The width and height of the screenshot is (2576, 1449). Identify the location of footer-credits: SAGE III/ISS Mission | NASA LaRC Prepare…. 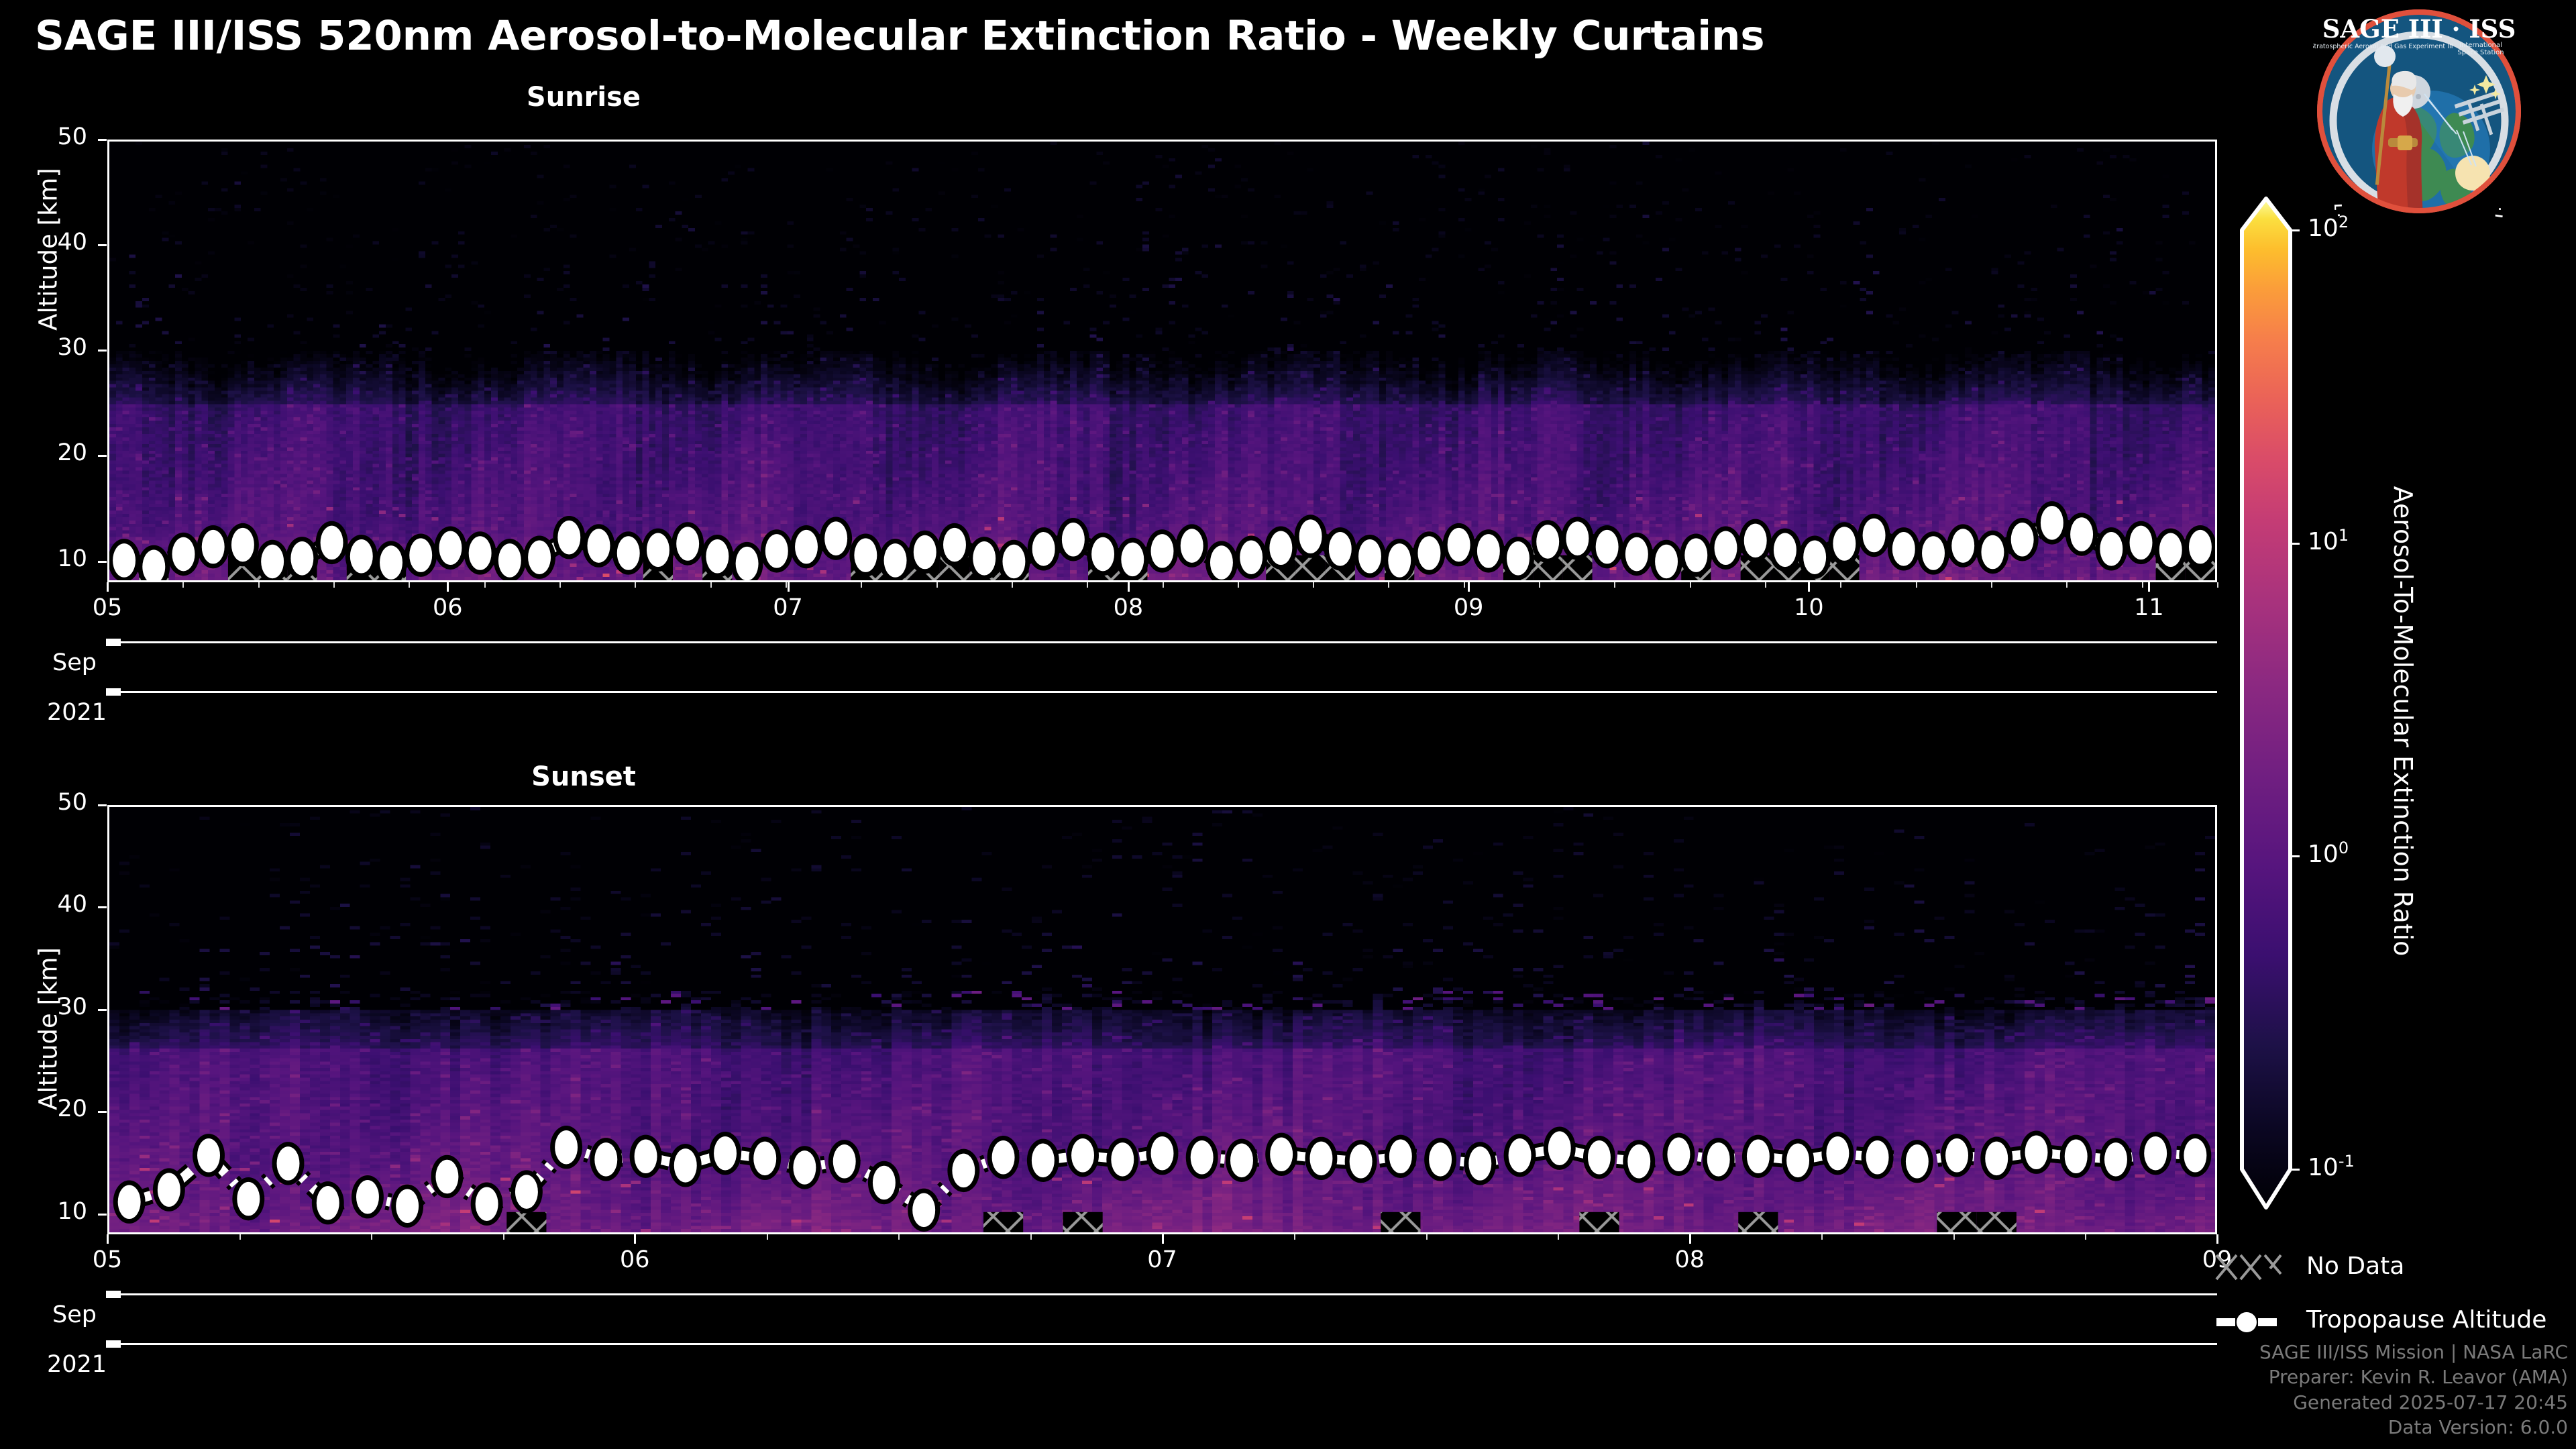
(2413, 1390).